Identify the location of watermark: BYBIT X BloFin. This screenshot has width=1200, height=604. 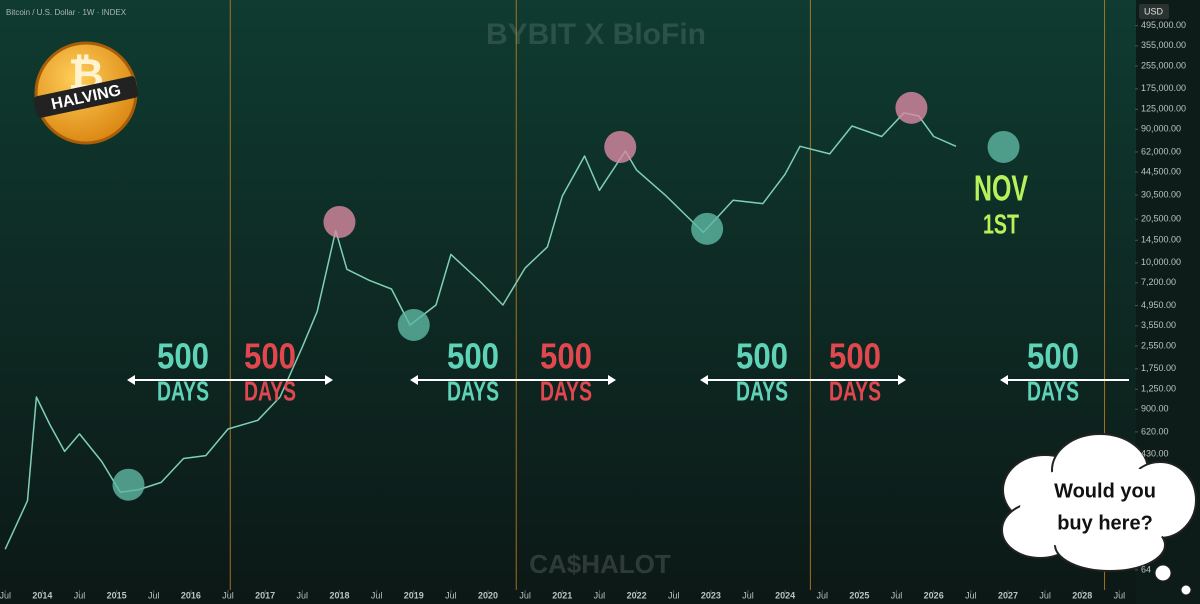
(596, 34).